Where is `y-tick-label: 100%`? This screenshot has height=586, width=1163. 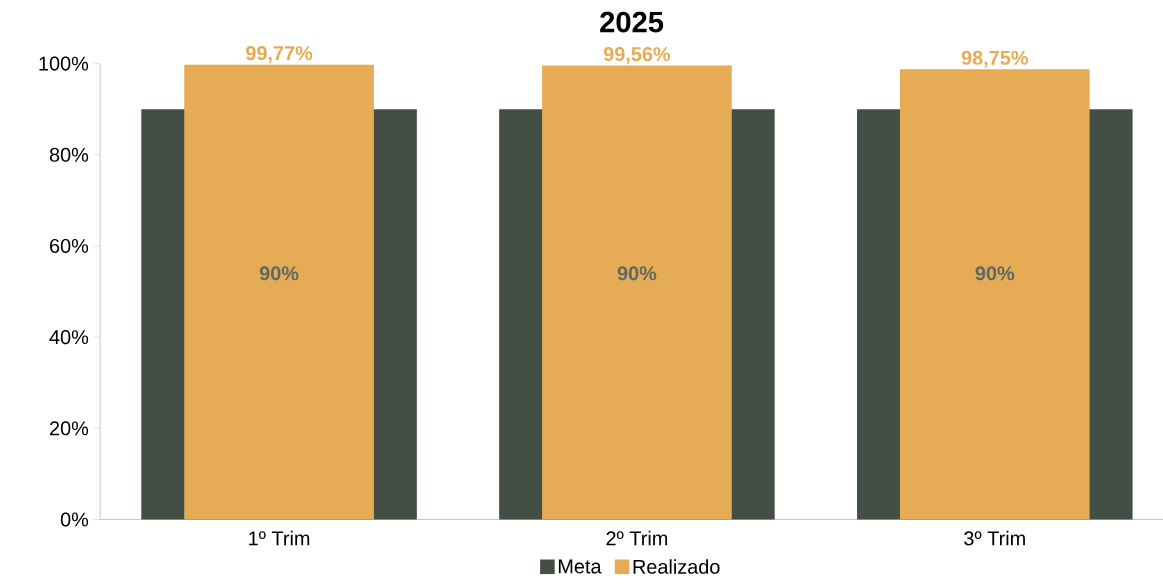 y-tick-label: 100% is located at coordinates (64, 63).